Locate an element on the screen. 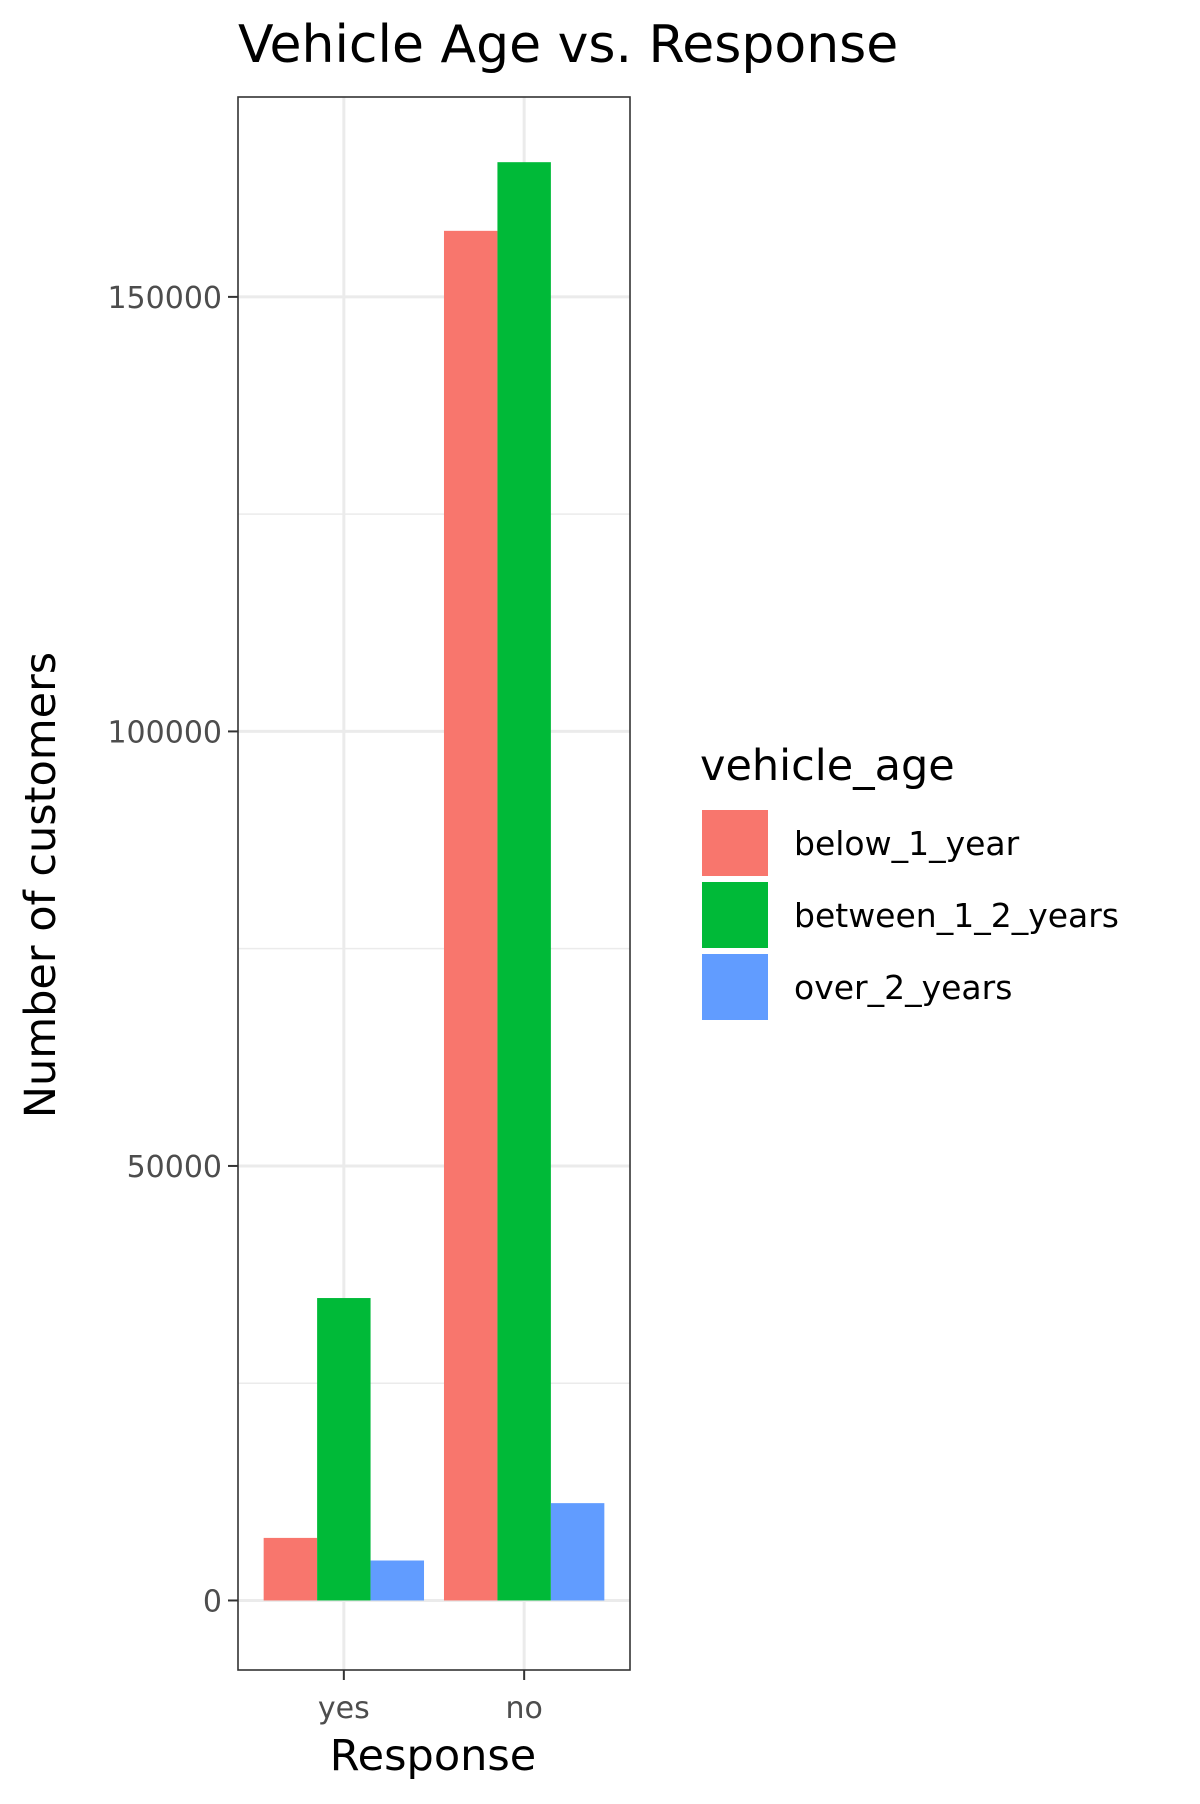 The width and height of the screenshot is (1200, 1804). legend-label-between_1_2_years: between_1_2_years is located at coordinates (956, 915).